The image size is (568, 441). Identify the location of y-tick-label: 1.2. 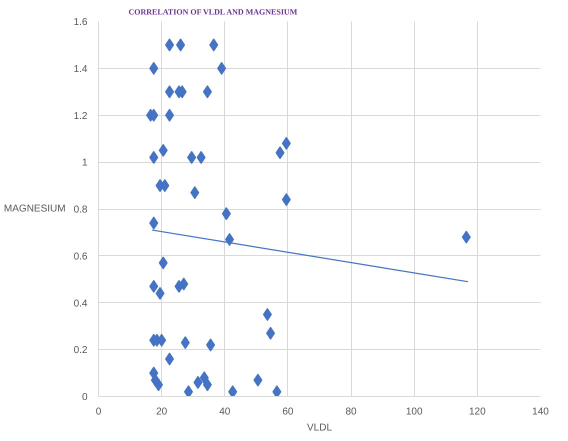
(81, 116).